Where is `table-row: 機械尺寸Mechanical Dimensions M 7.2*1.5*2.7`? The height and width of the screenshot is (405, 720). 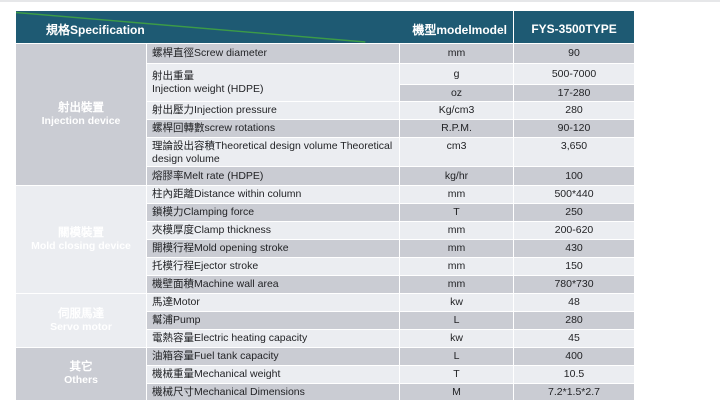
table-row: 機械尺寸Mechanical Dimensions M 7.2*1.5*2.7 is located at coordinates (326, 392).